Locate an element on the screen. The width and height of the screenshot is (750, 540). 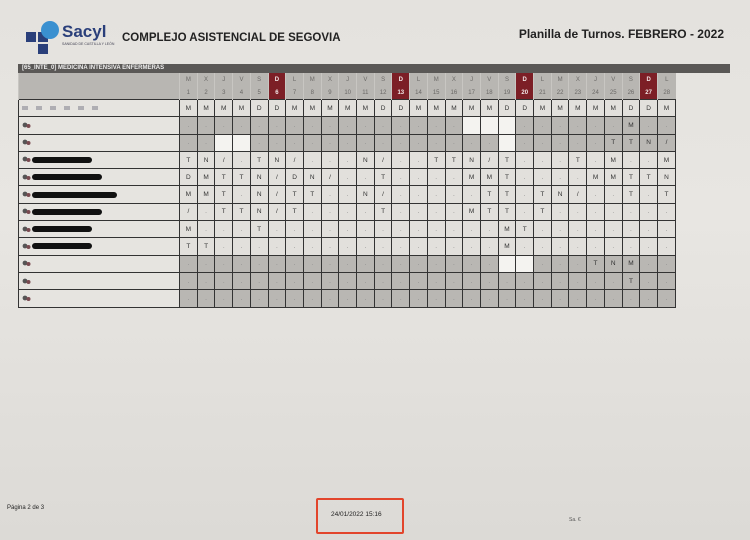
day-number: 10 is located at coordinates (347, 93).